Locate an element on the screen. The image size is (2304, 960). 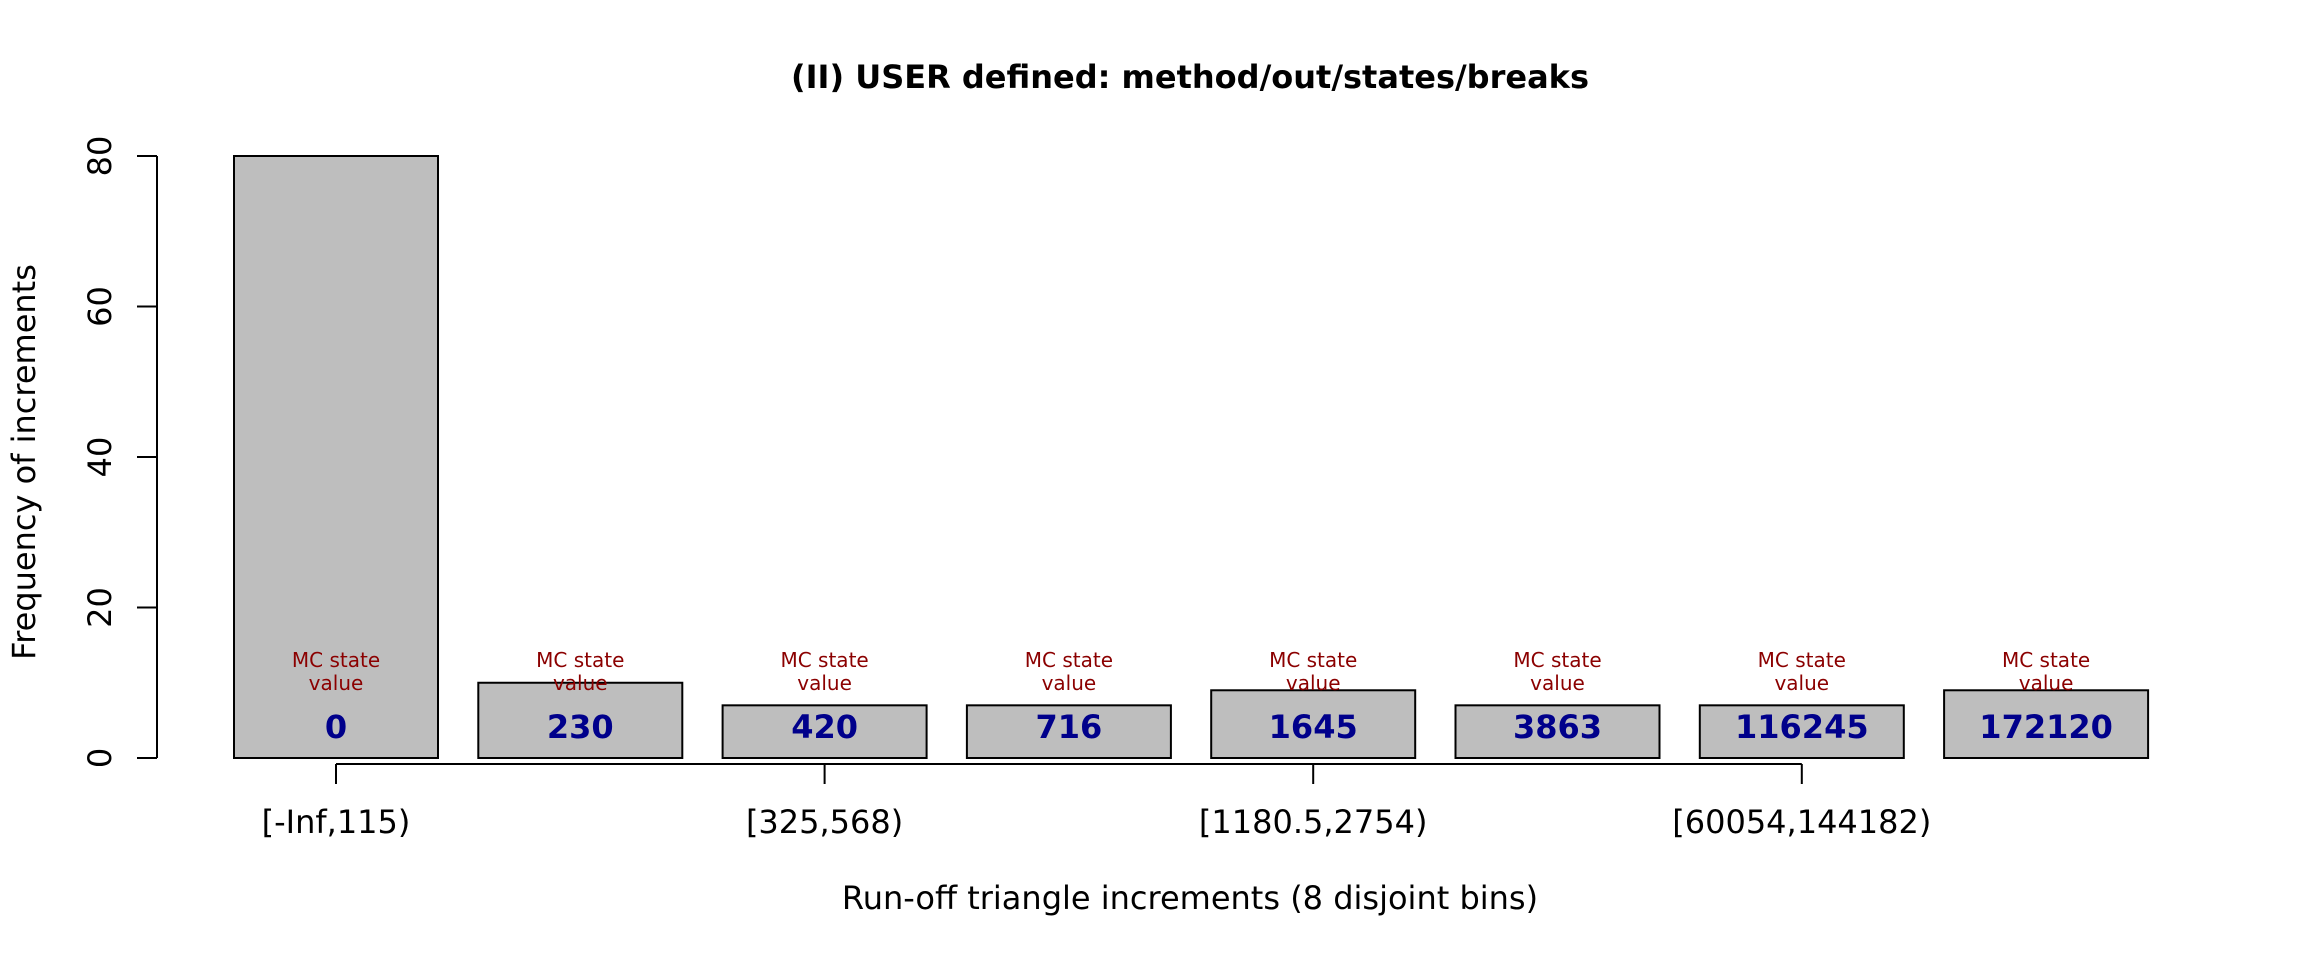
y-axis-label: Frequency of increments is located at coordinates (24, 462).